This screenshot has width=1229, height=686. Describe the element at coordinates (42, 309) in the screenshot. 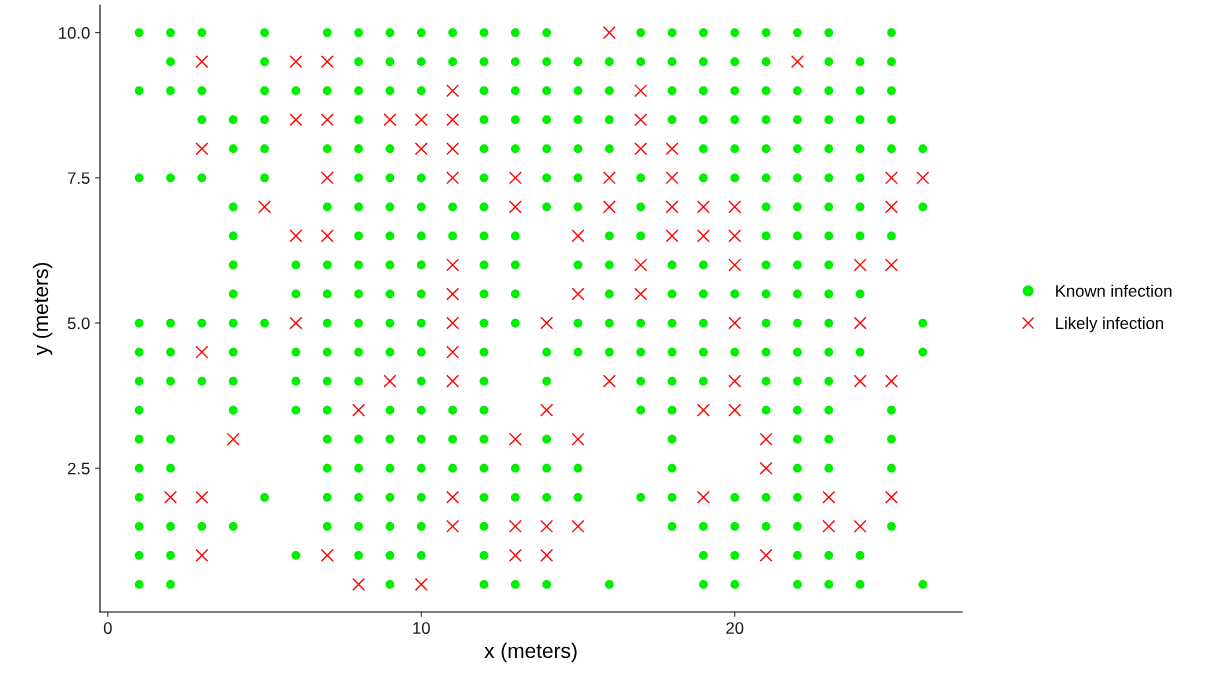

I see `y-axis-title: y (meters)` at that location.